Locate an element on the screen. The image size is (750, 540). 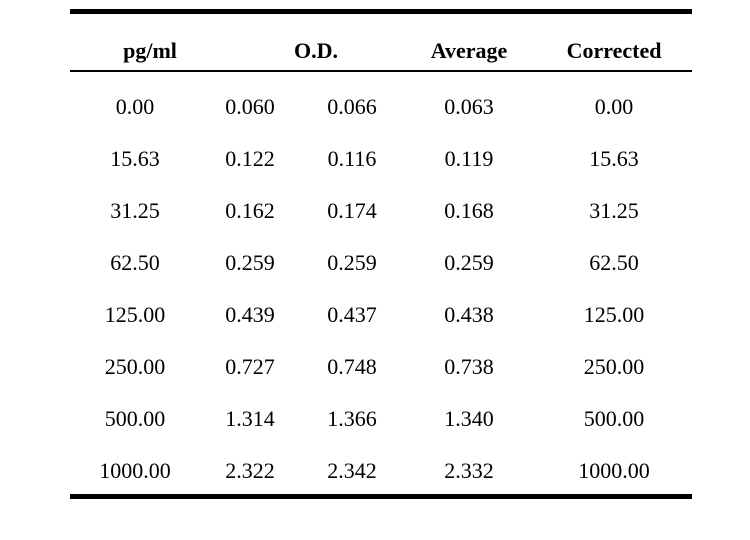
table-row: 250.00 0.727 0.748 0.738 250.00 is located at coordinates (381, 369).